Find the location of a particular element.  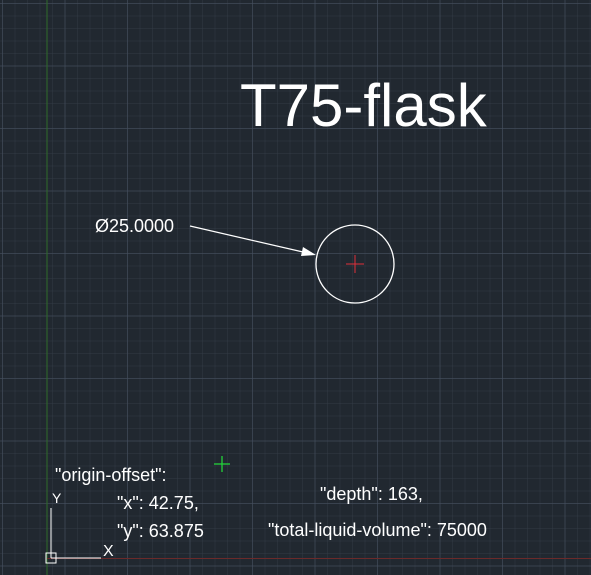

center-mark-icon is located at coordinates (355, 264).